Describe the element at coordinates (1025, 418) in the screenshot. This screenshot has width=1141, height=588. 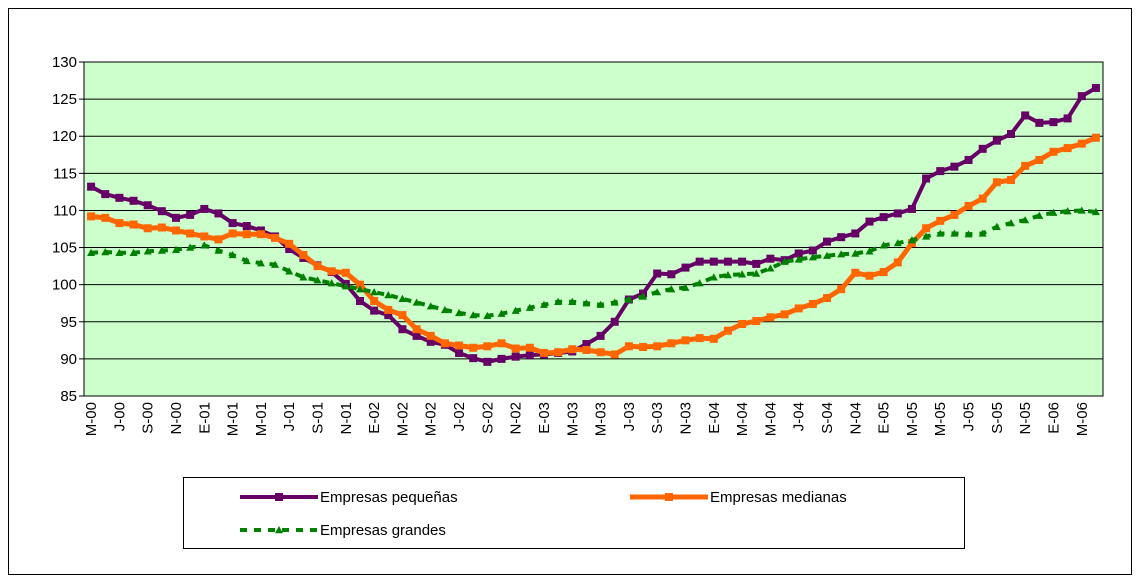
I see `x-tick-label: N-05` at that location.